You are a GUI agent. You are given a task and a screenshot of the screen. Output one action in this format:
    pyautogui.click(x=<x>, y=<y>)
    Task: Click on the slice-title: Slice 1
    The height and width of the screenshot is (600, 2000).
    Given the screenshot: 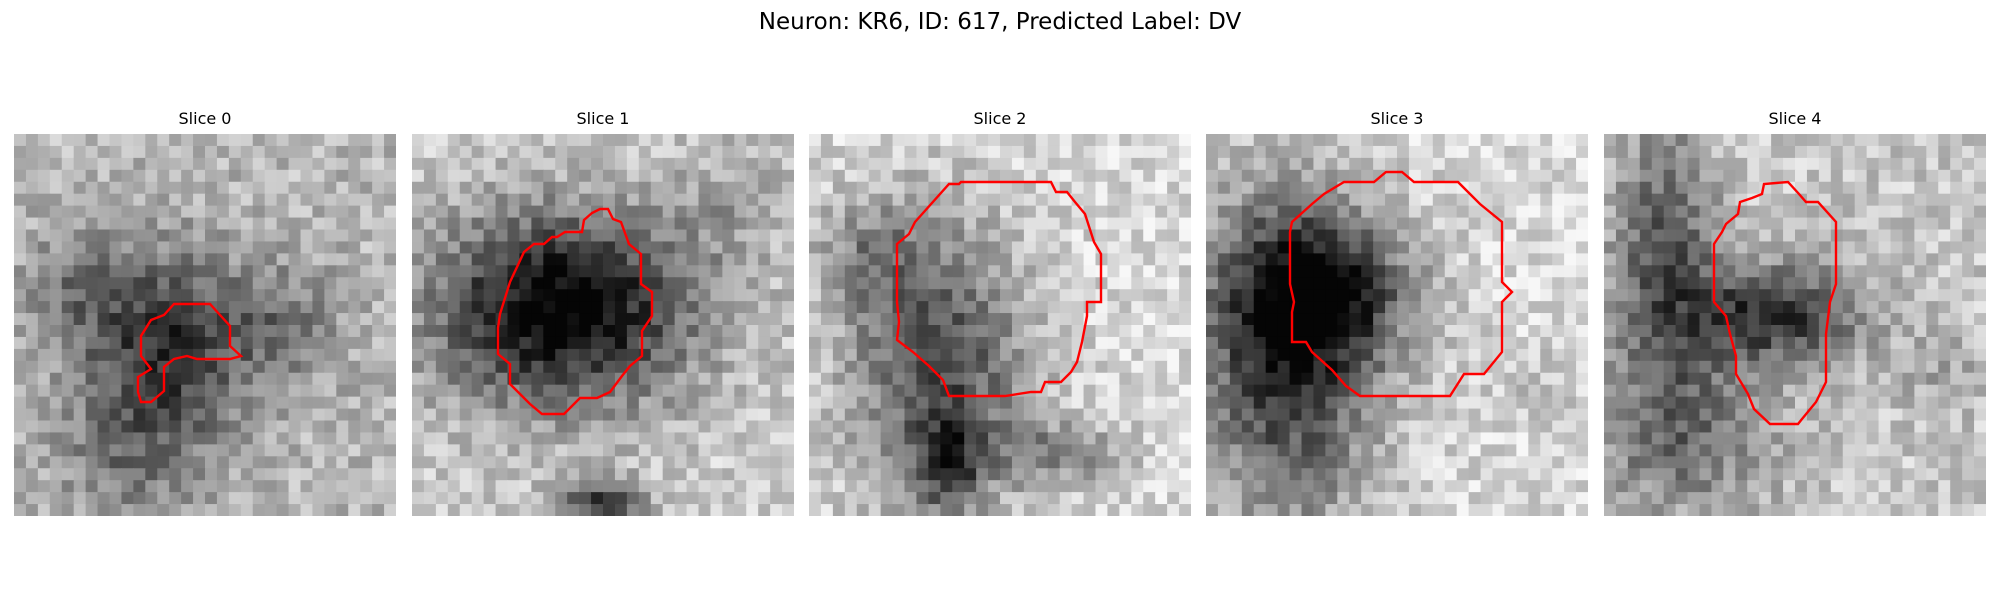 What is the action you would take?
    pyautogui.click(x=603, y=118)
    